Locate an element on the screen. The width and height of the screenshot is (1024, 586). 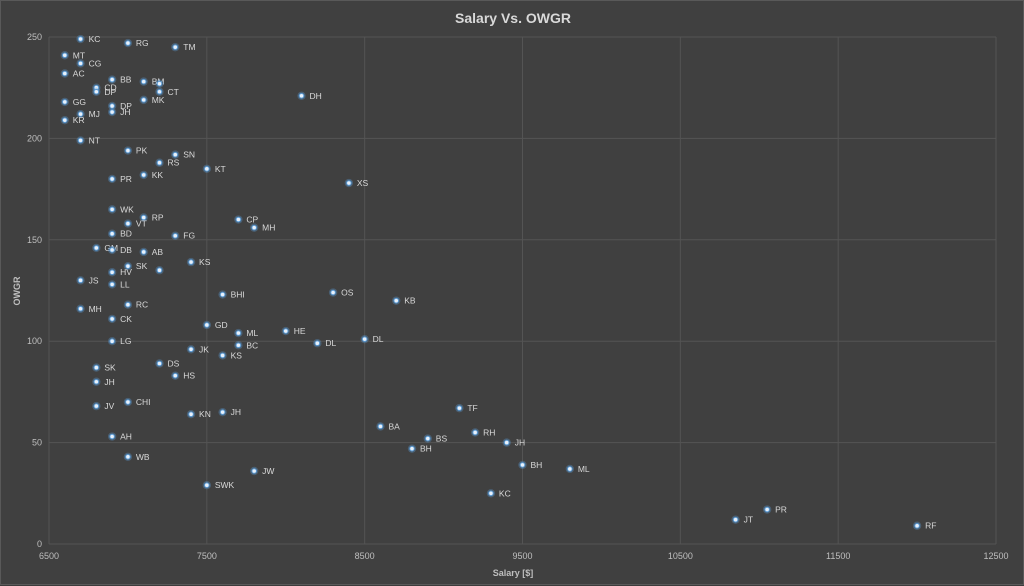
scatter-point: DB is located at coordinates (119, 250).